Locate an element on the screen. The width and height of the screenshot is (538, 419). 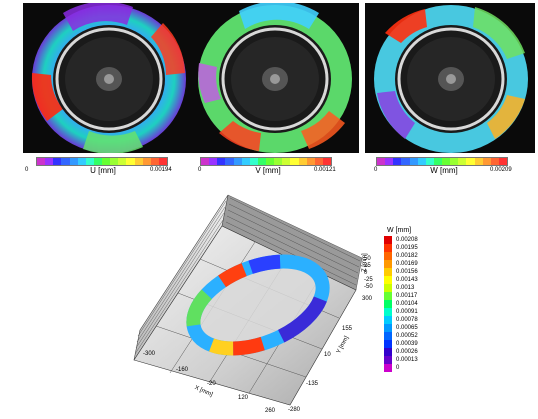
w-legend-swatches is located at coordinates (388, 304).